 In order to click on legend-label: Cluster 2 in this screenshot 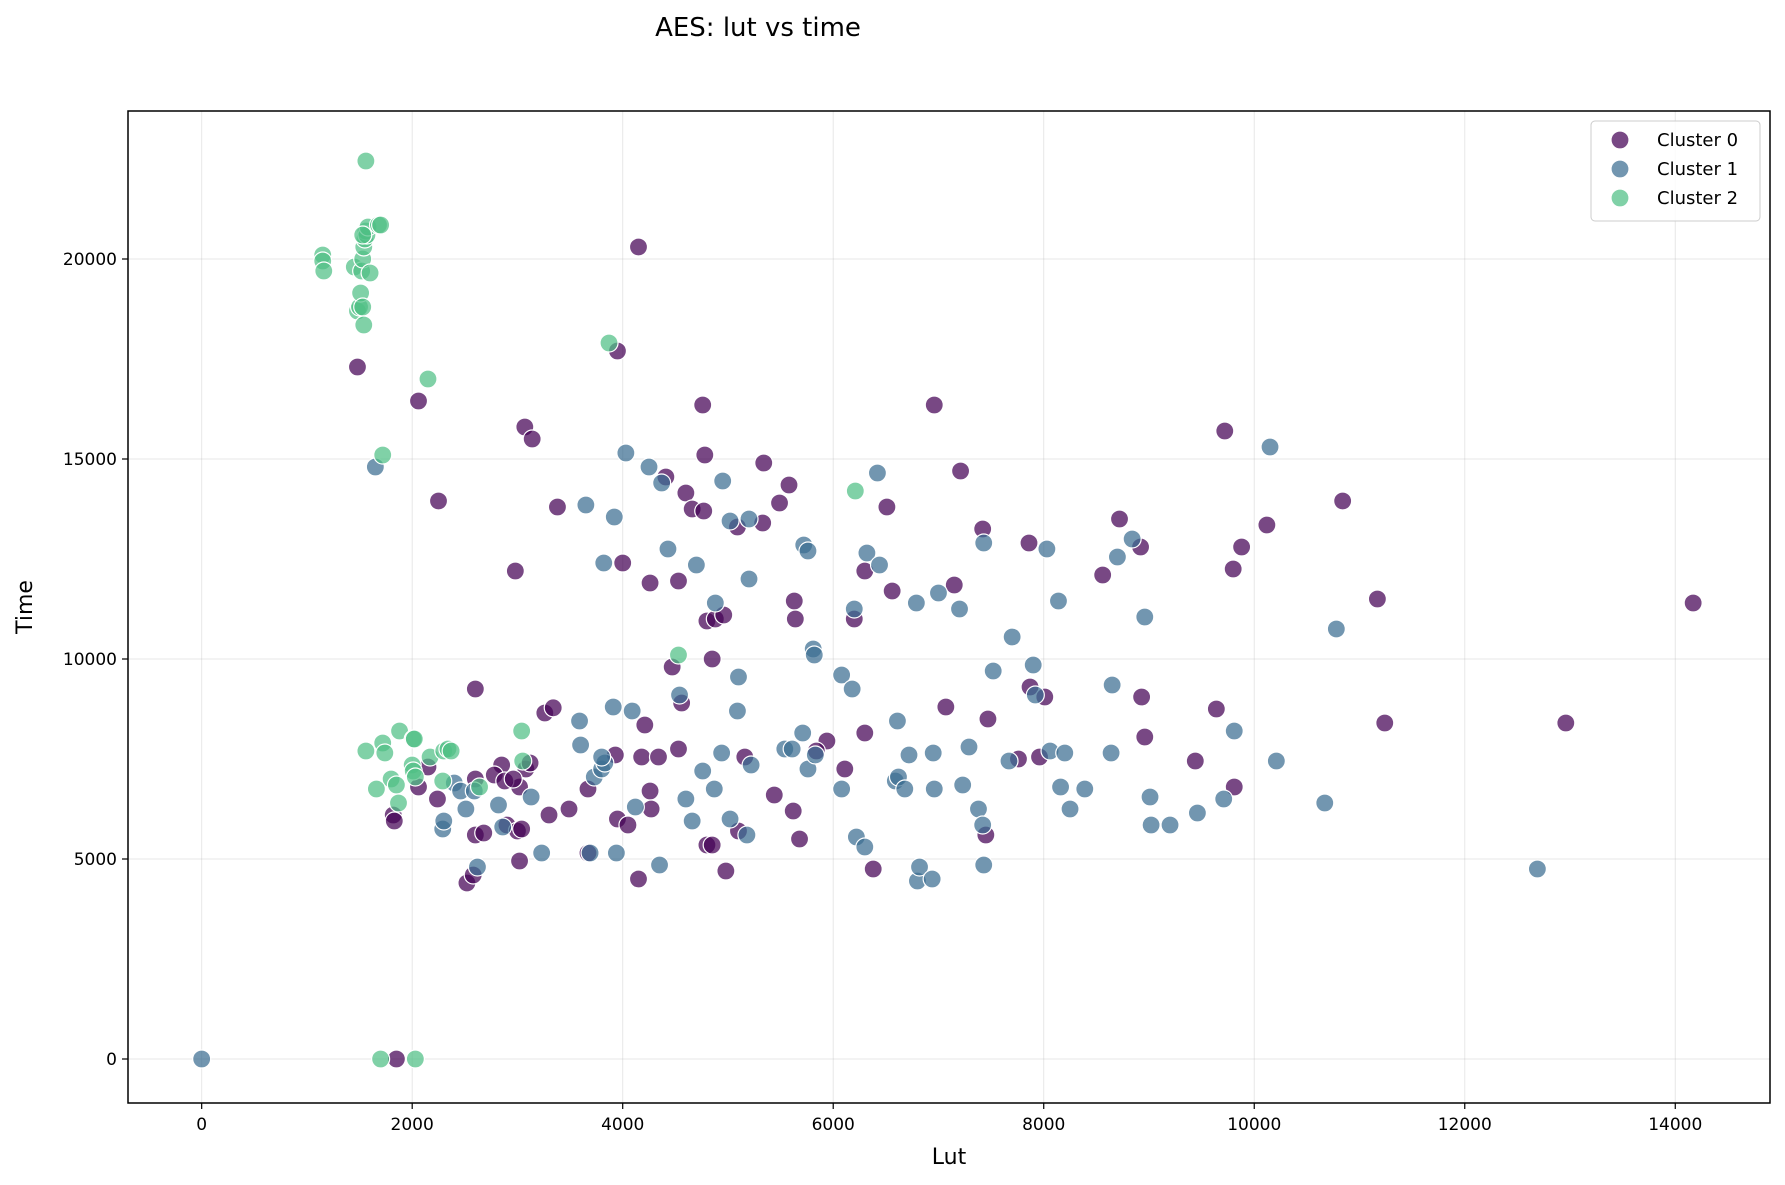, I will do `click(1697, 198)`.